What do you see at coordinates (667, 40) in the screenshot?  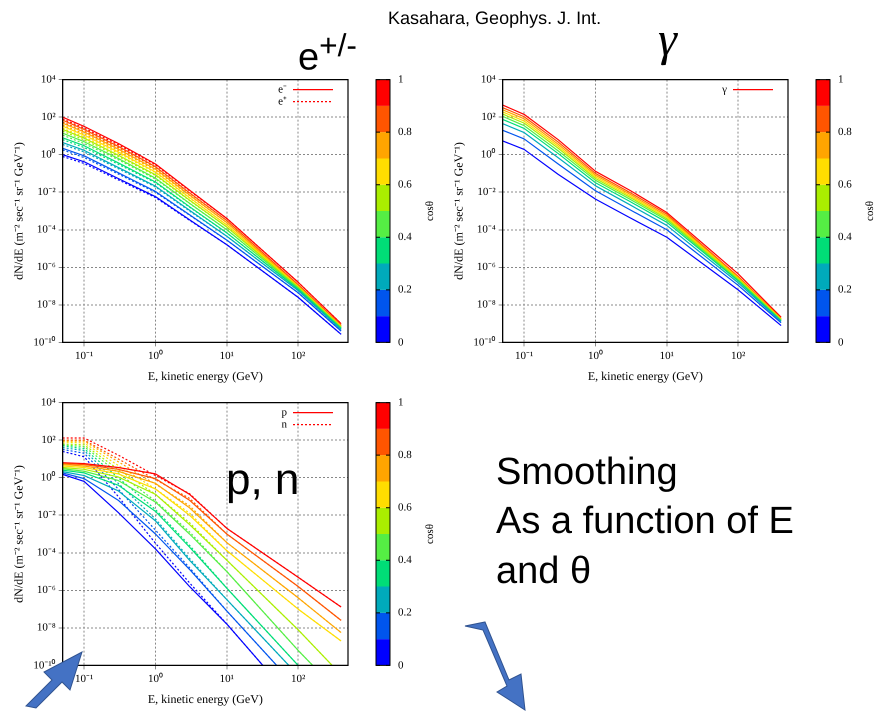 I see `chart-title: γ` at bounding box center [667, 40].